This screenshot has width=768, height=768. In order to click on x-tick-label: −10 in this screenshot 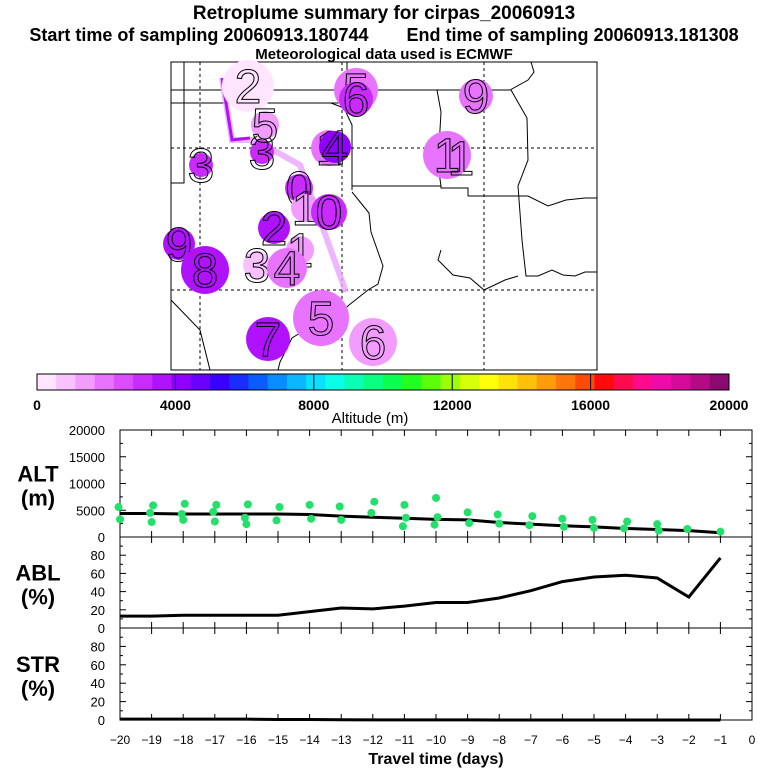, I will do `click(436, 740)`.